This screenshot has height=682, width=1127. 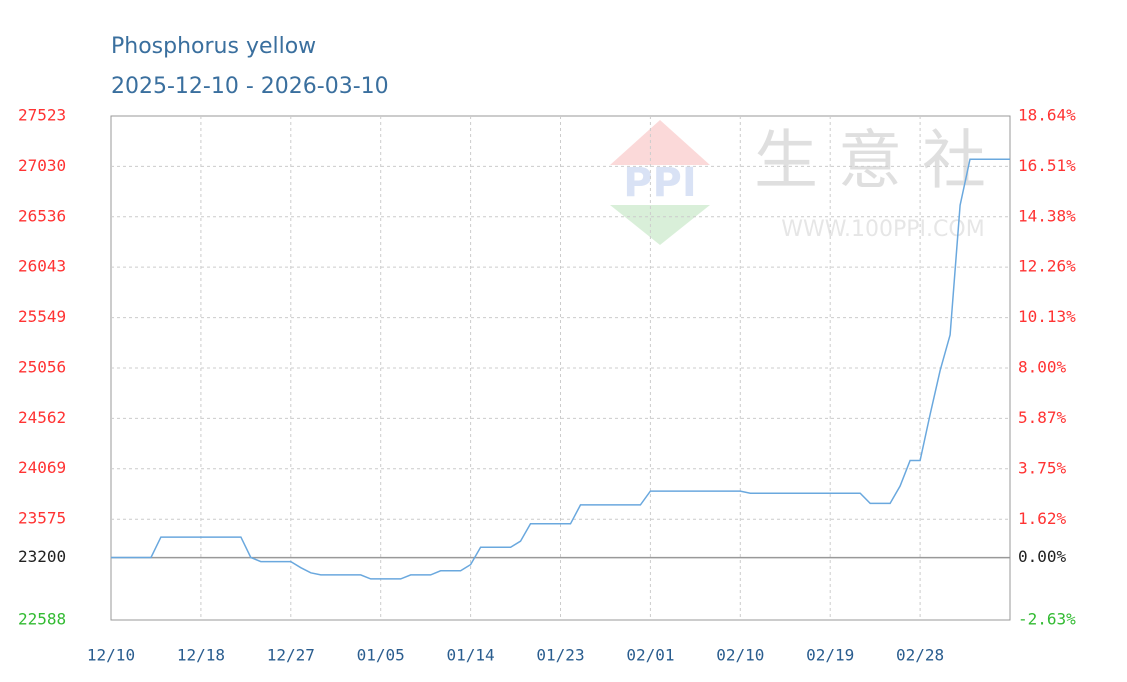 I want to click on y-tick-label: 25549, so click(x=42, y=316).